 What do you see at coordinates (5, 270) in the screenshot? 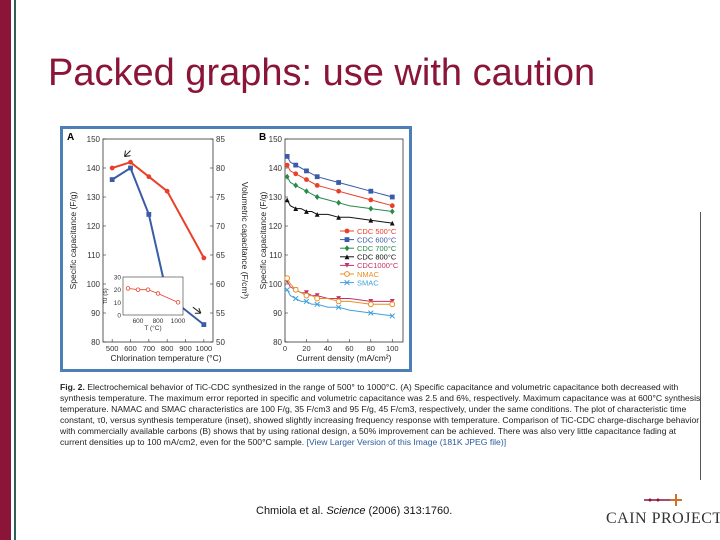
I see `slide-accent-bar` at bounding box center [5, 270].